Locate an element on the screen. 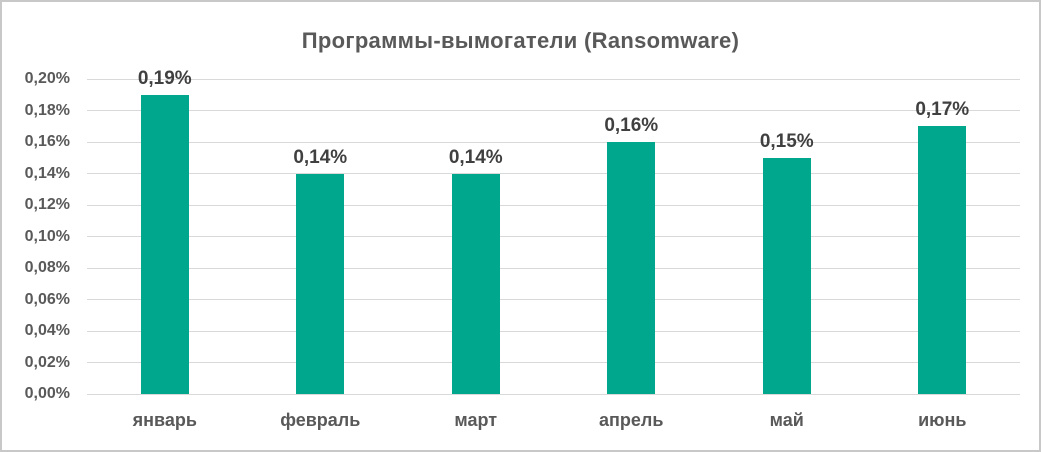  y-tick-label: 0,00% is located at coordinates (47, 393).